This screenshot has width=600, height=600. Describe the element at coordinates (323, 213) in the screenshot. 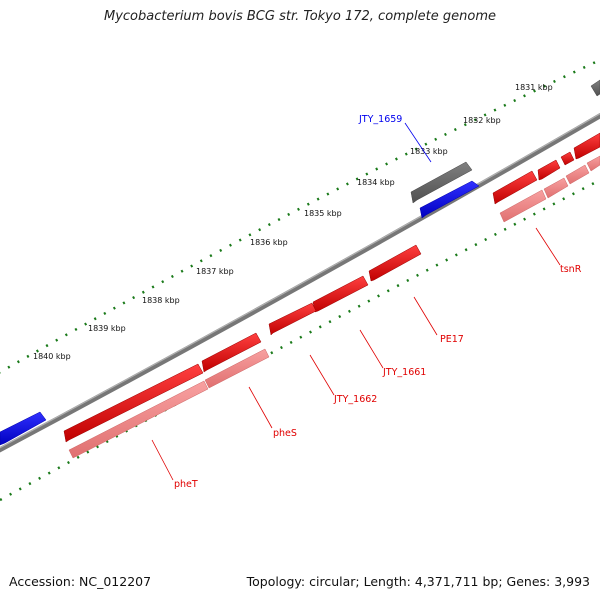

I see `kbp-label: 1835 kbp` at that location.